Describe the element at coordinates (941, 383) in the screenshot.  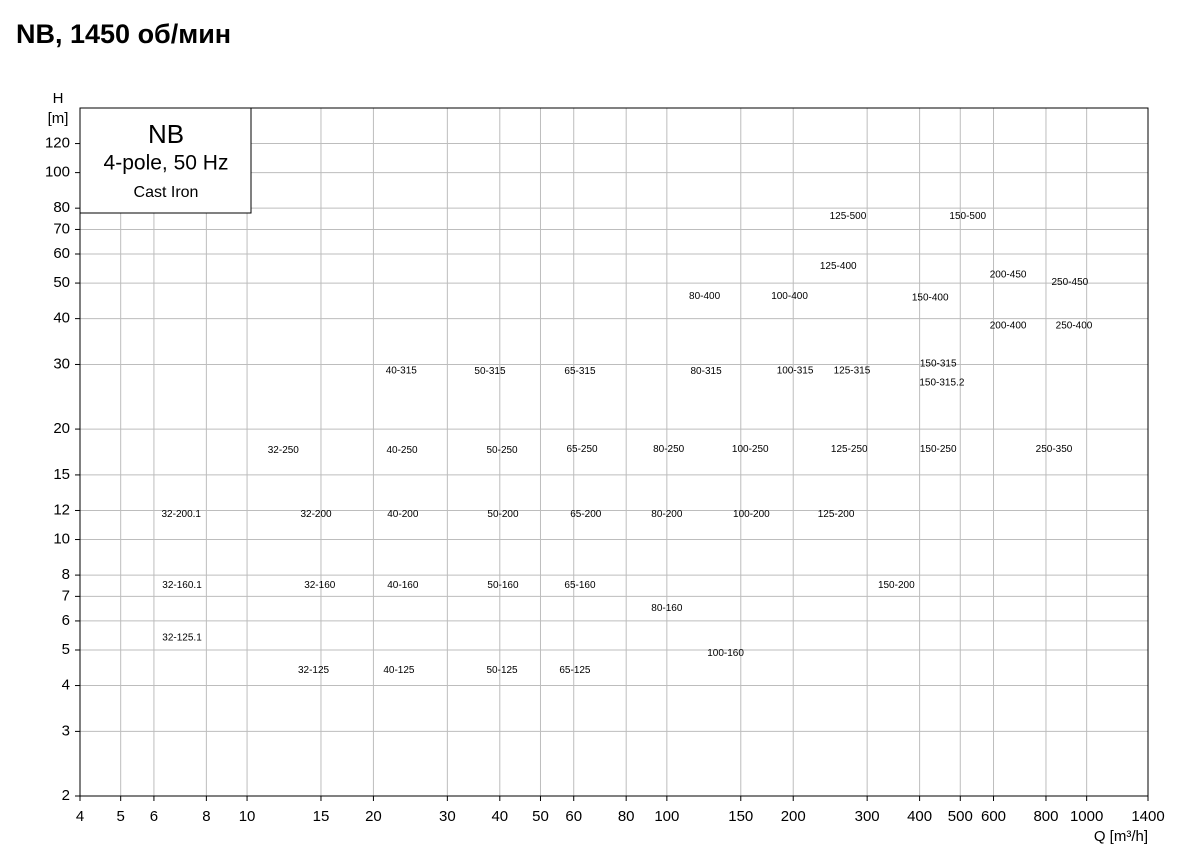
I see `region-label: 150-315.2` at that location.